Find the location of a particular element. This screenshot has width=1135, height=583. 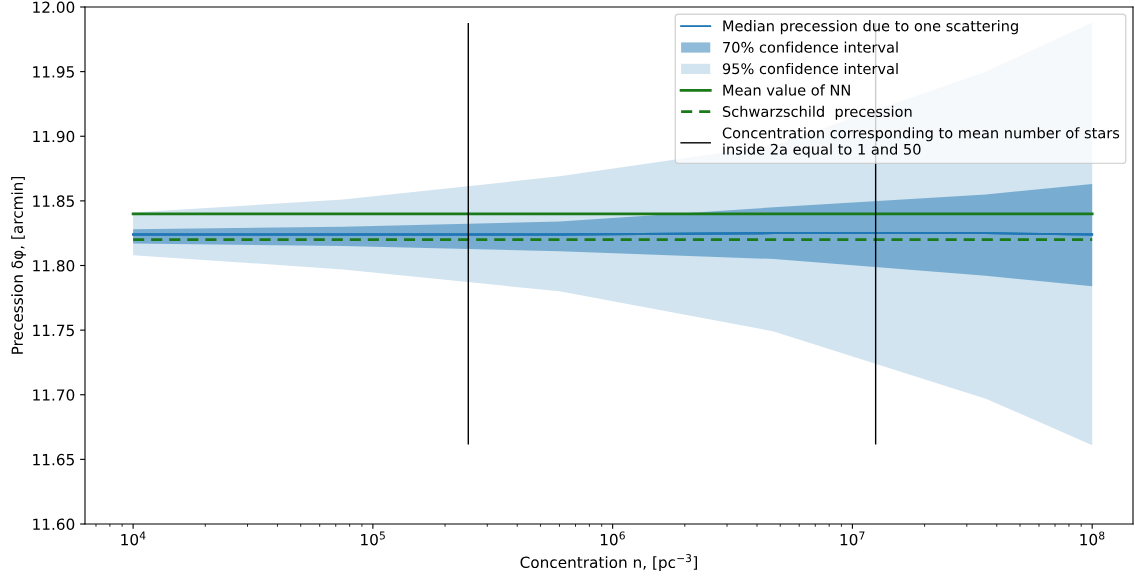

y-tick-label: 11.80 is located at coordinates (54, 265).